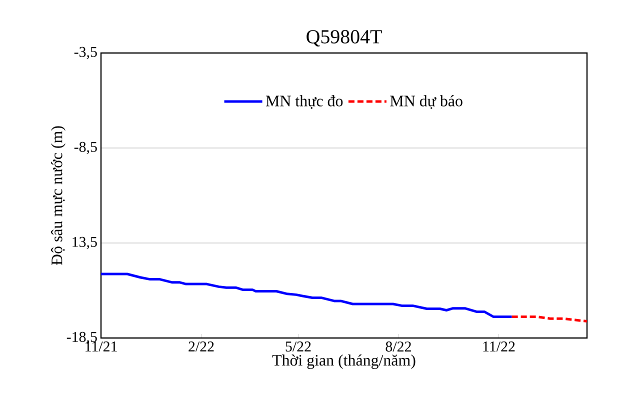 This screenshot has height=406, width=619. What do you see at coordinates (344, 38) in the screenshot?
I see `chart-title: Q59804T` at bounding box center [344, 38].